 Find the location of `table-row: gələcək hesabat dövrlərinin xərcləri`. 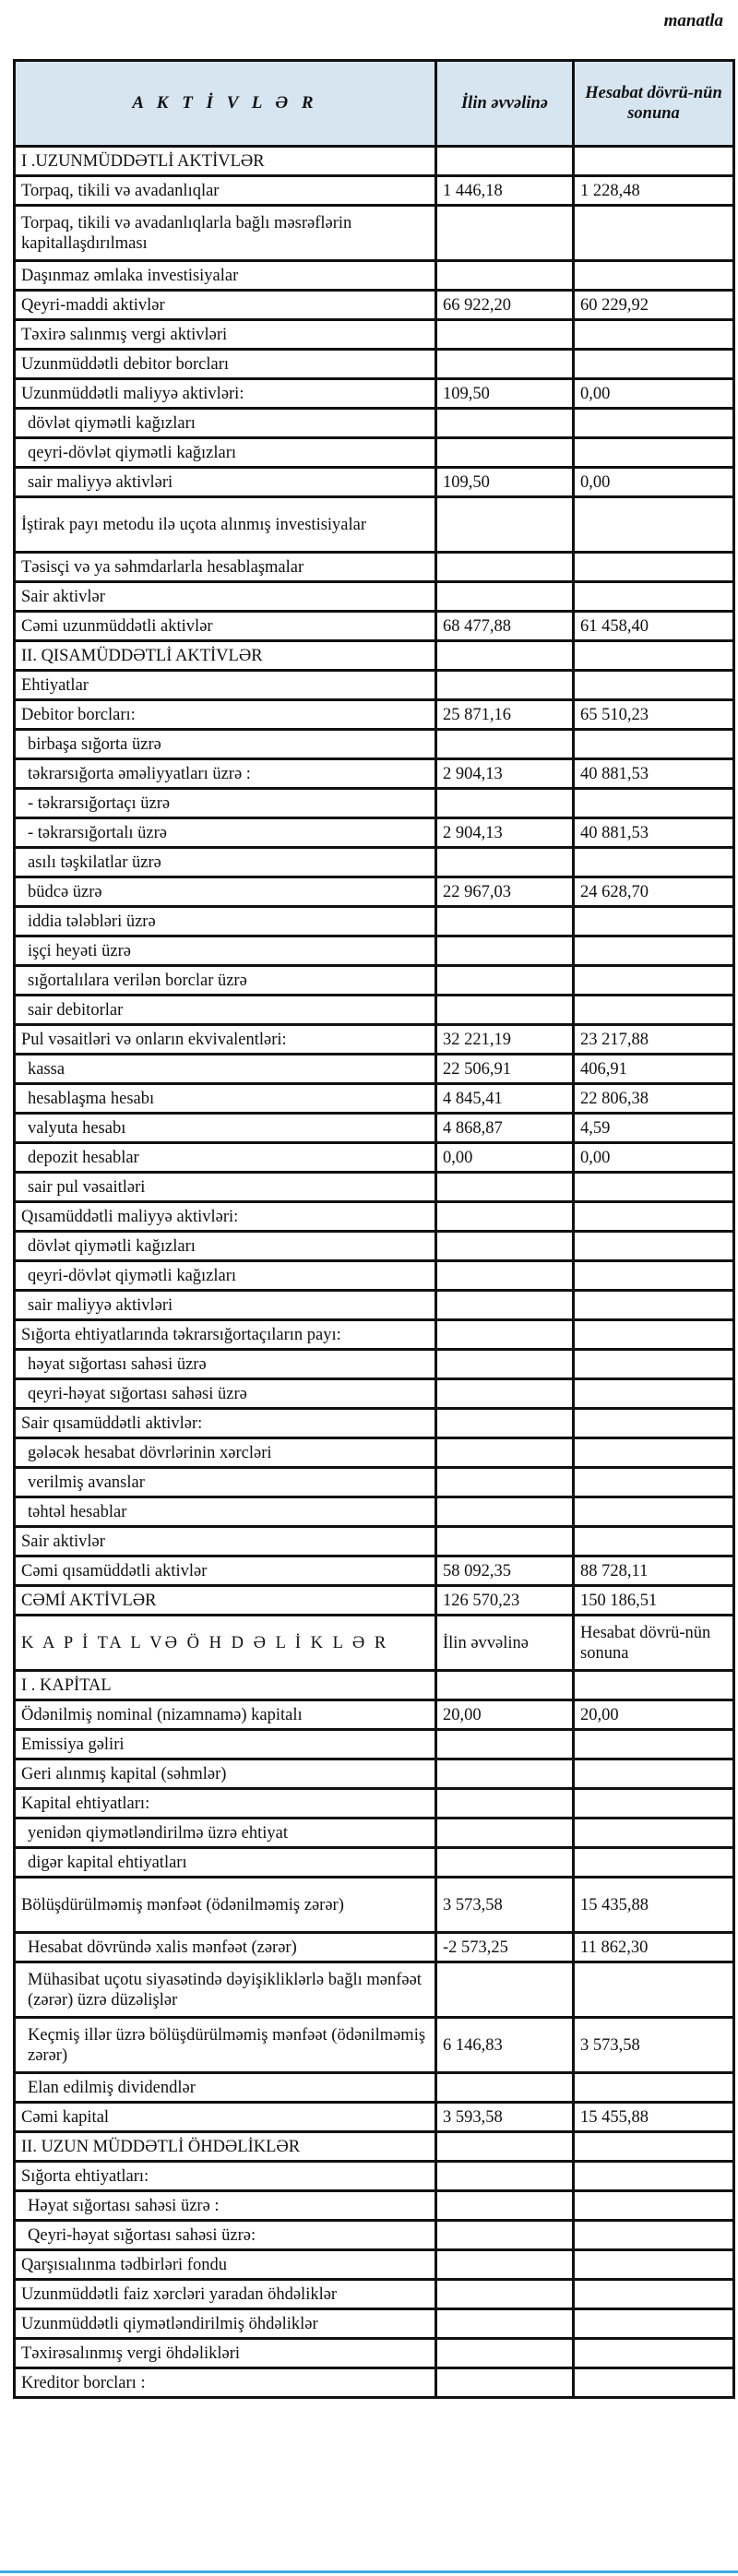

table-row: gələcək hesabat dövrlərinin xərcləri is located at coordinates (374, 1453).